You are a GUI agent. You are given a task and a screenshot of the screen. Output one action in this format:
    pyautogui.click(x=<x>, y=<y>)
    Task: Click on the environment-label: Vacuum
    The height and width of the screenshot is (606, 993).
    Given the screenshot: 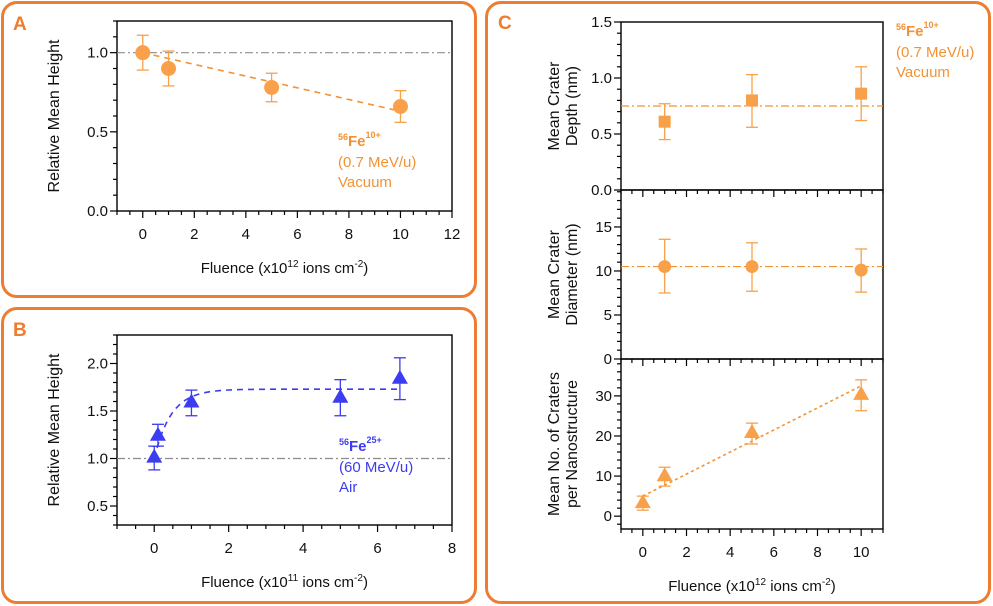 What is the action you would take?
    pyautogui.click(x=923, y=72)
    